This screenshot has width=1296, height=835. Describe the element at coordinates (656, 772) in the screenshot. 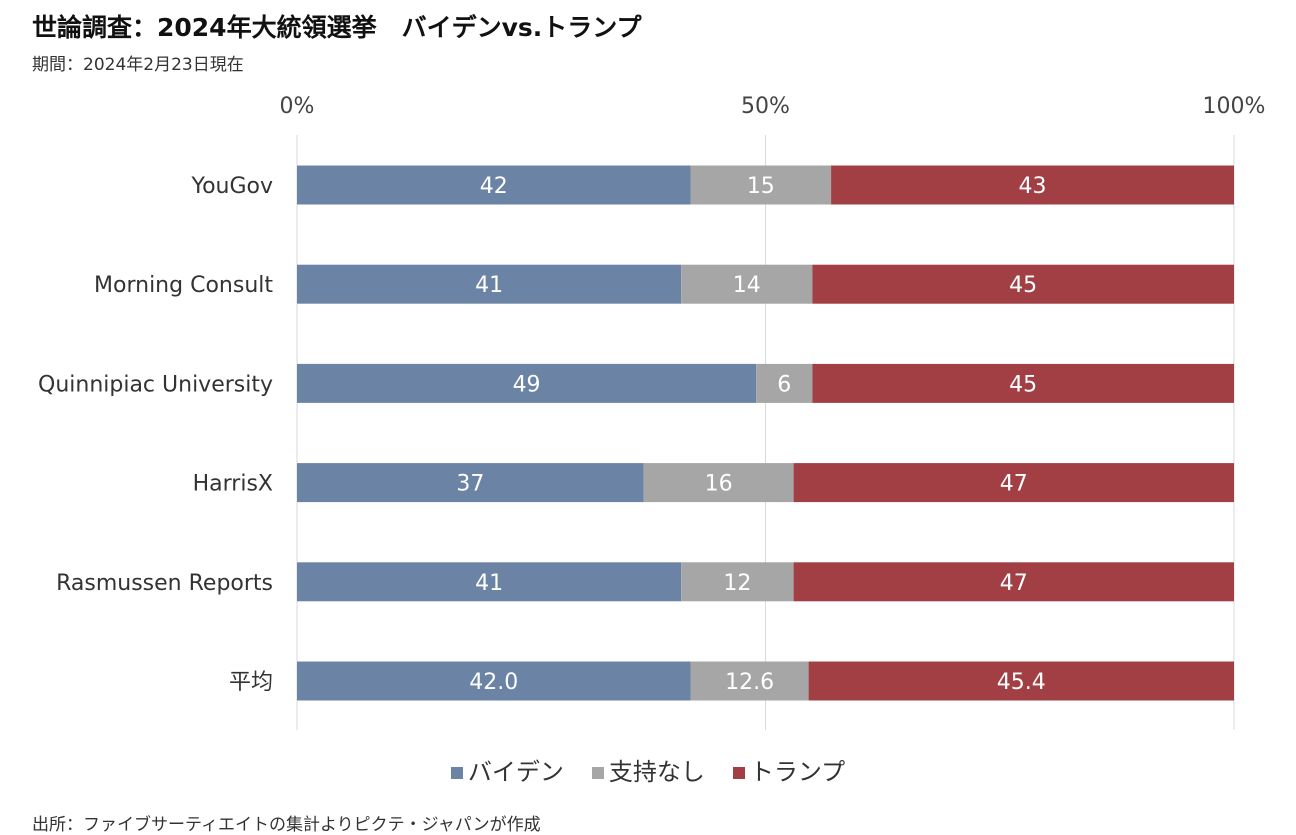

I see `legend-label: 支持なし` at that location.